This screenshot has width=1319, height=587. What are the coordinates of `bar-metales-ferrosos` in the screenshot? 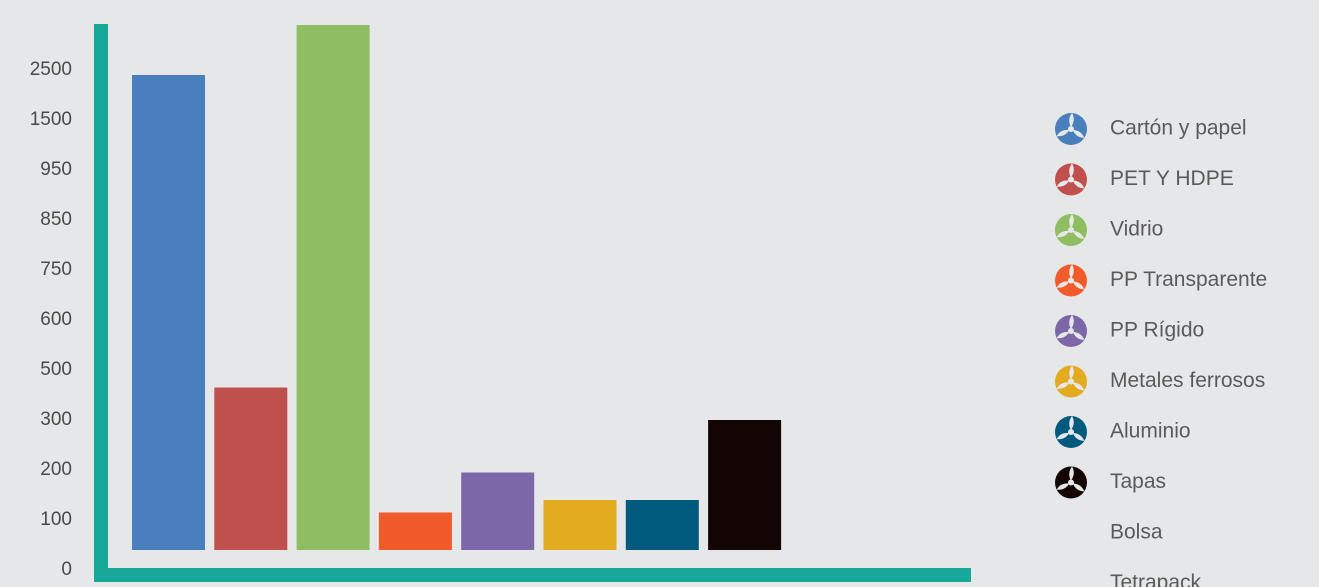 It's located at (580, 525).